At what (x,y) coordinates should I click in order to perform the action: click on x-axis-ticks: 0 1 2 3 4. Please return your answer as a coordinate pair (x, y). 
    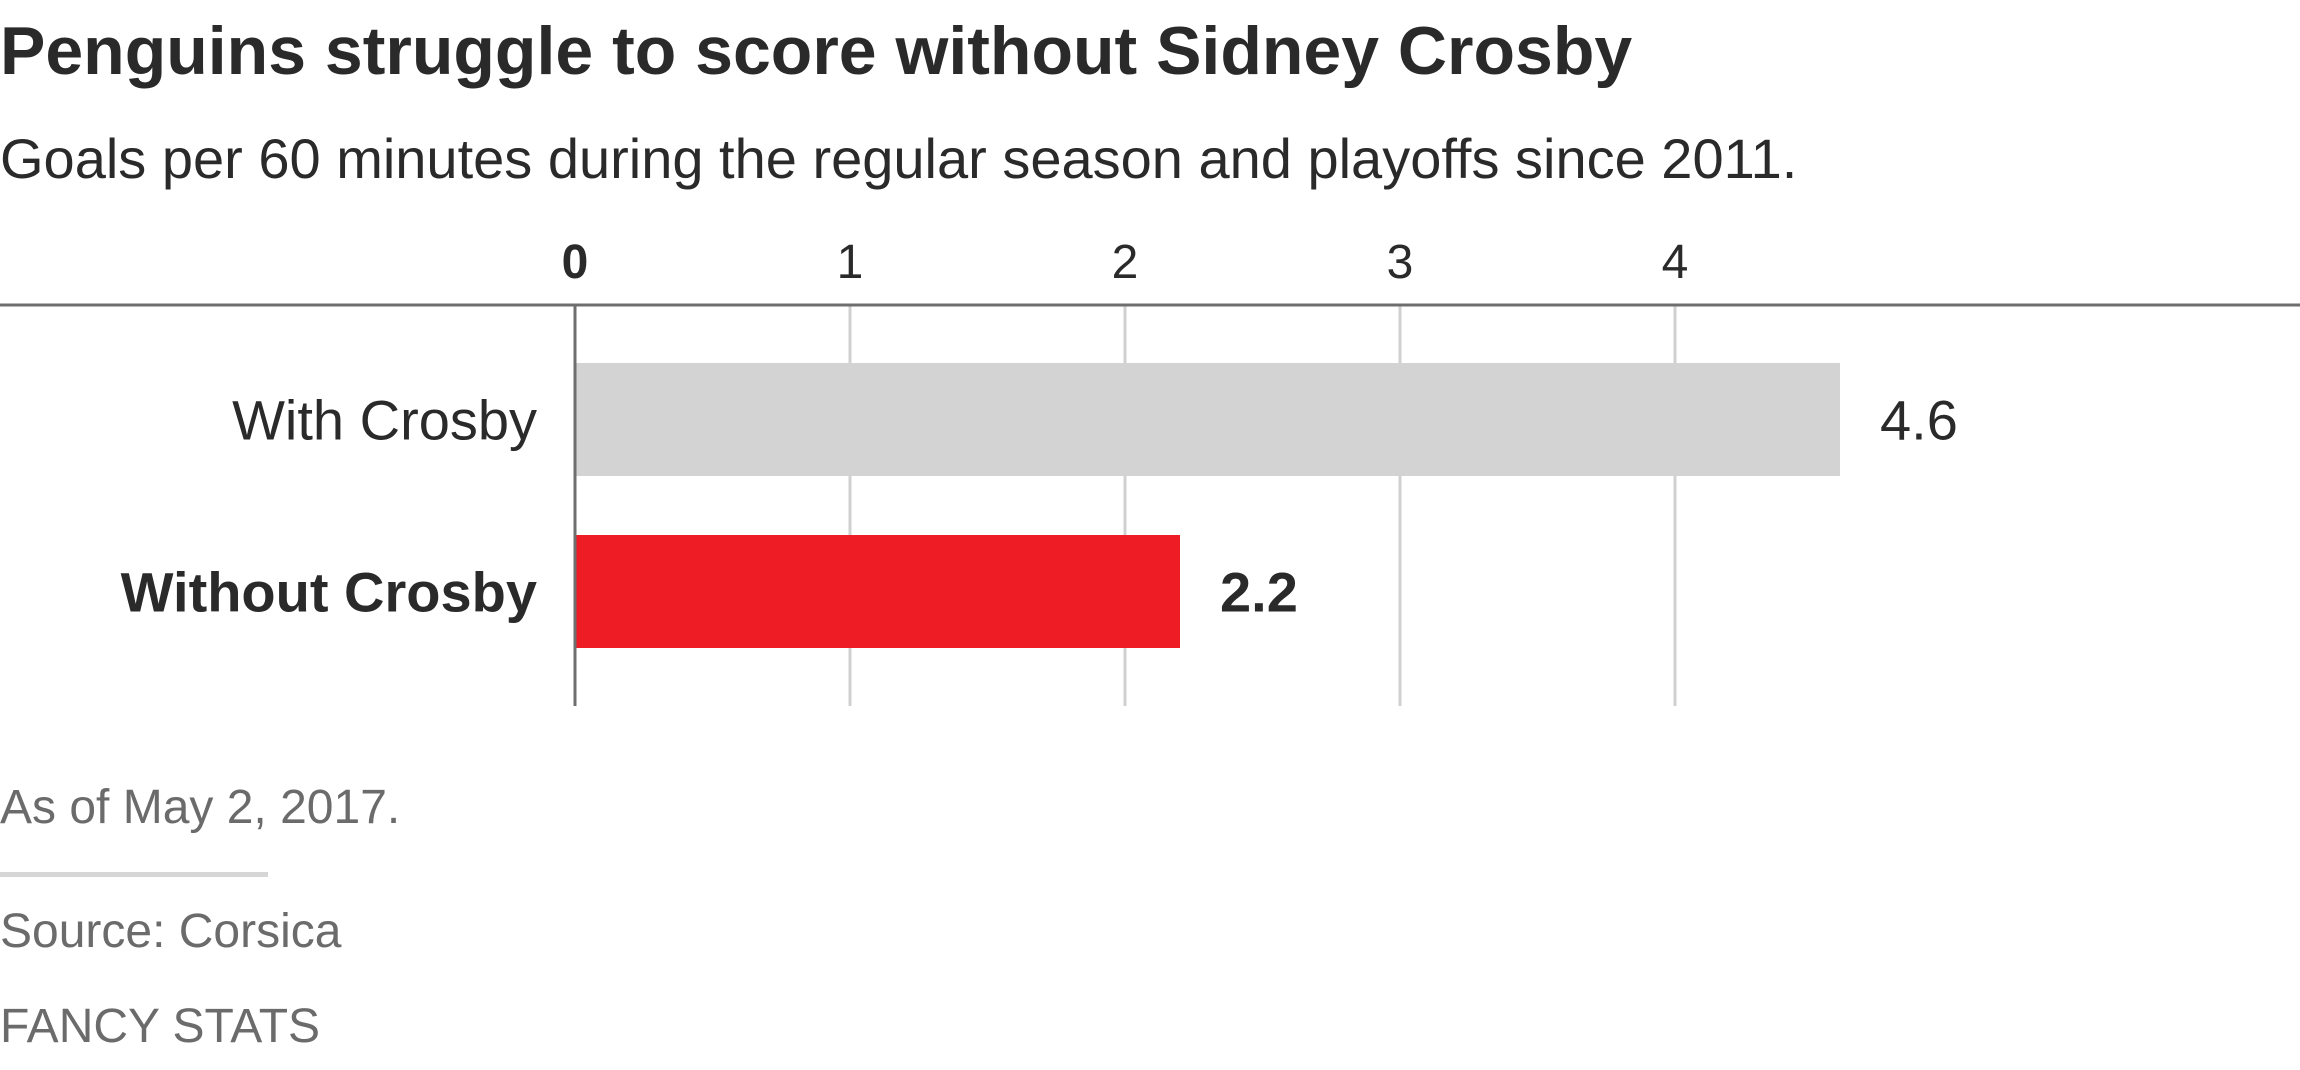
    Looking at the image, I should click on (1125, 262).